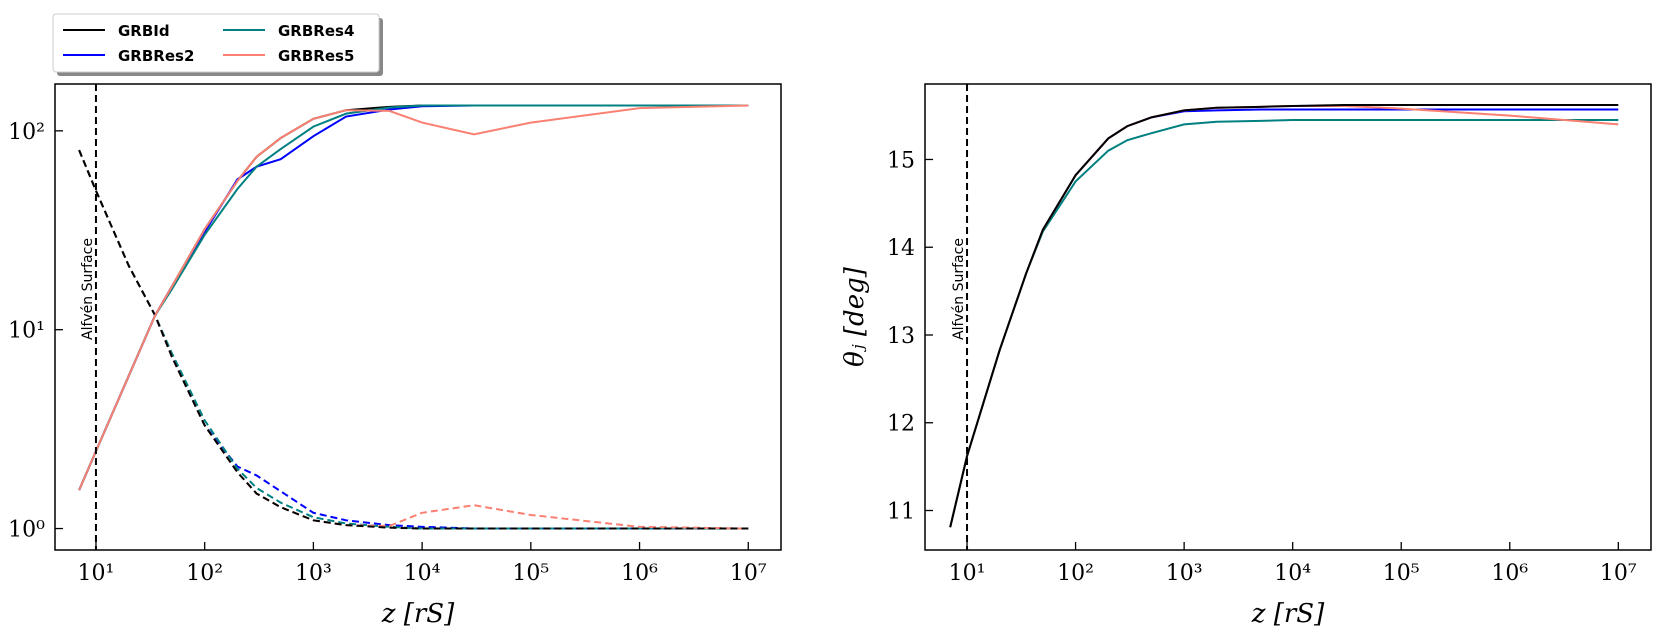 This screenshot has width=1660, height=631. Describe the element at coordinates (26, 331) in the screenshot. I see `y-tick-label: 10¹` at that location.